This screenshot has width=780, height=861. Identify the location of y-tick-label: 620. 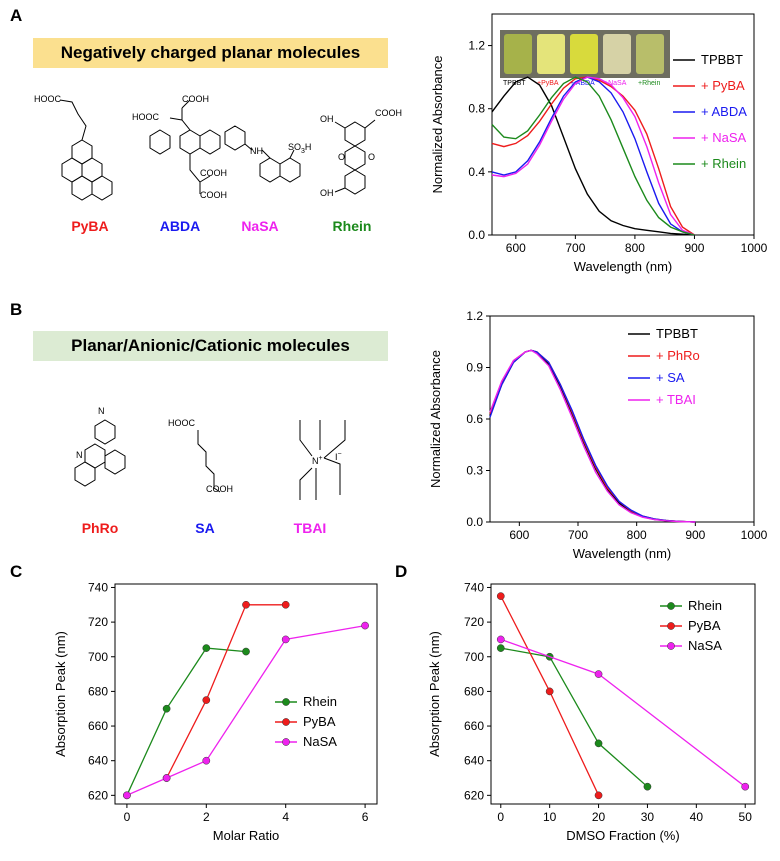
(474, 795).